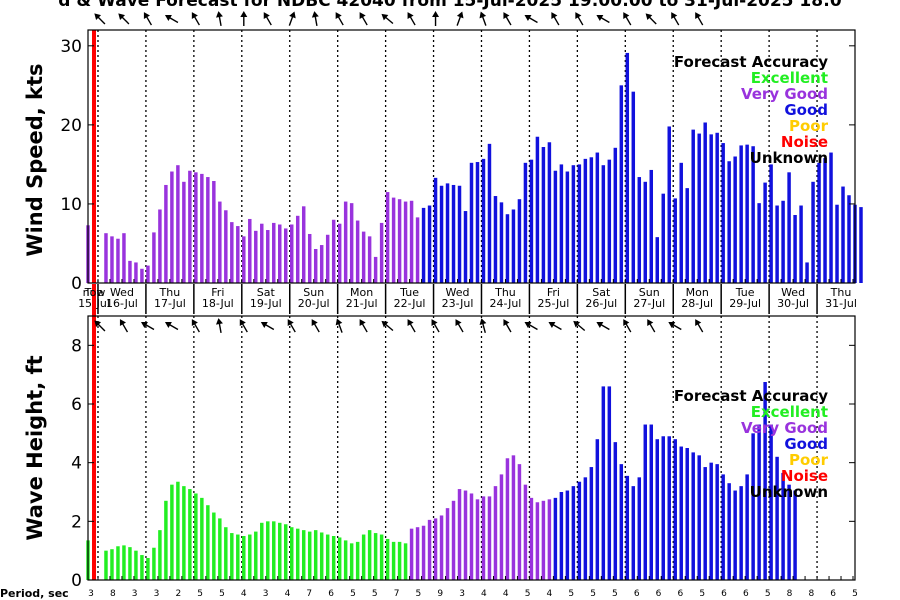  I want to click on period-value: 6, so click(681, 594).